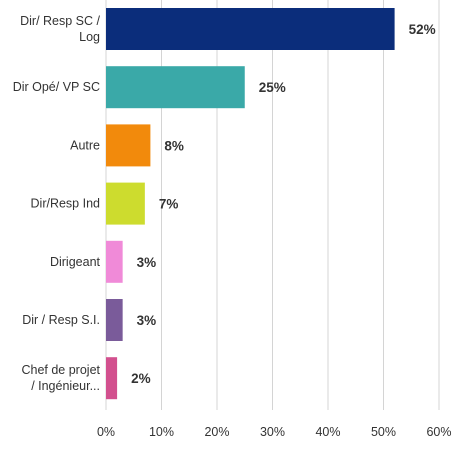 The height and width of the screenshot is (466, 453). What do you see at coordinates (327, 432) in the screenshot?
I see `x-tick-label-4: 40%` at bounding box center [327, 432].